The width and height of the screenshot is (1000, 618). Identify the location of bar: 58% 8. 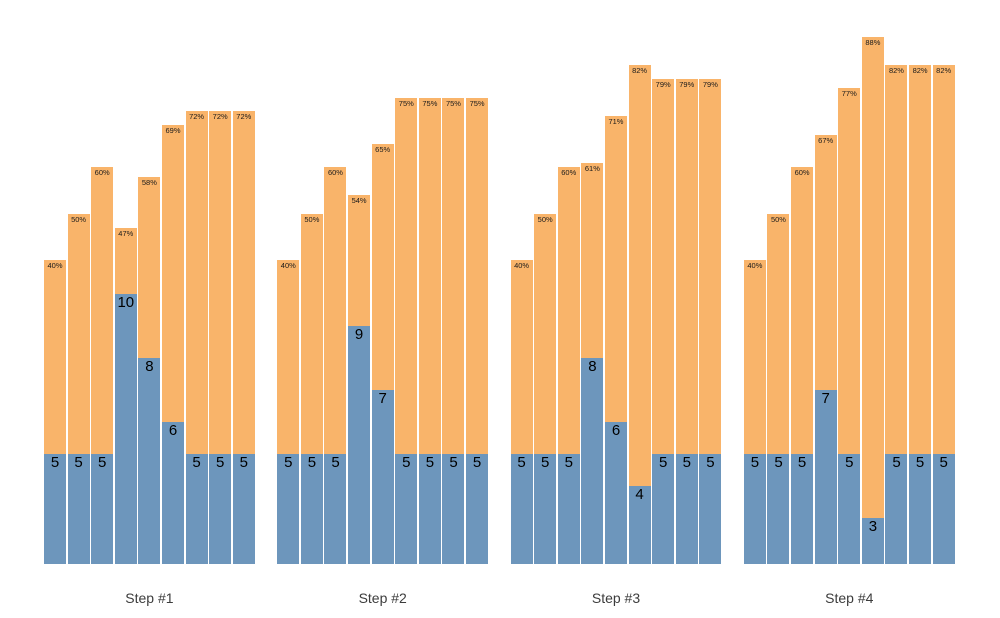
(149, 370).